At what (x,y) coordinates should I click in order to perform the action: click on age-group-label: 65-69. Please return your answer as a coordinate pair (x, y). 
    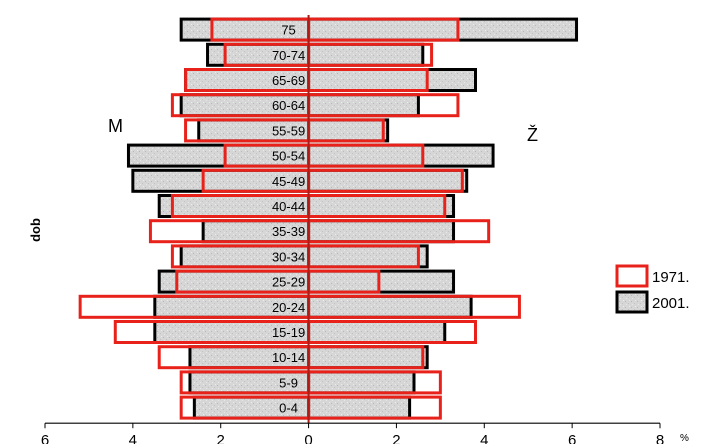
    Looking at the image, I should click on (288, 80).